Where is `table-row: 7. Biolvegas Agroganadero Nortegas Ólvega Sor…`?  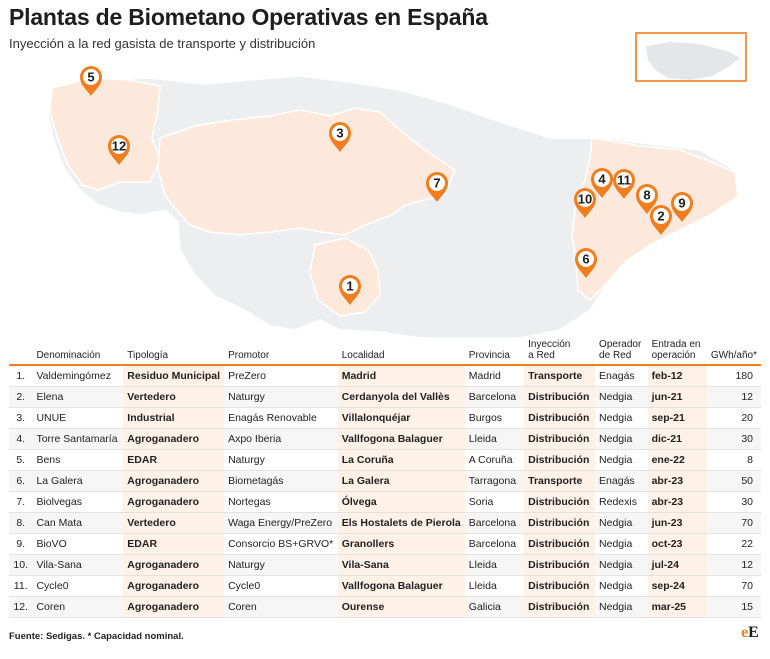 table-row: 7. Biolvegas Agroganadero Nortegas Ólvega Sor… is located at coordinates (385, 502).